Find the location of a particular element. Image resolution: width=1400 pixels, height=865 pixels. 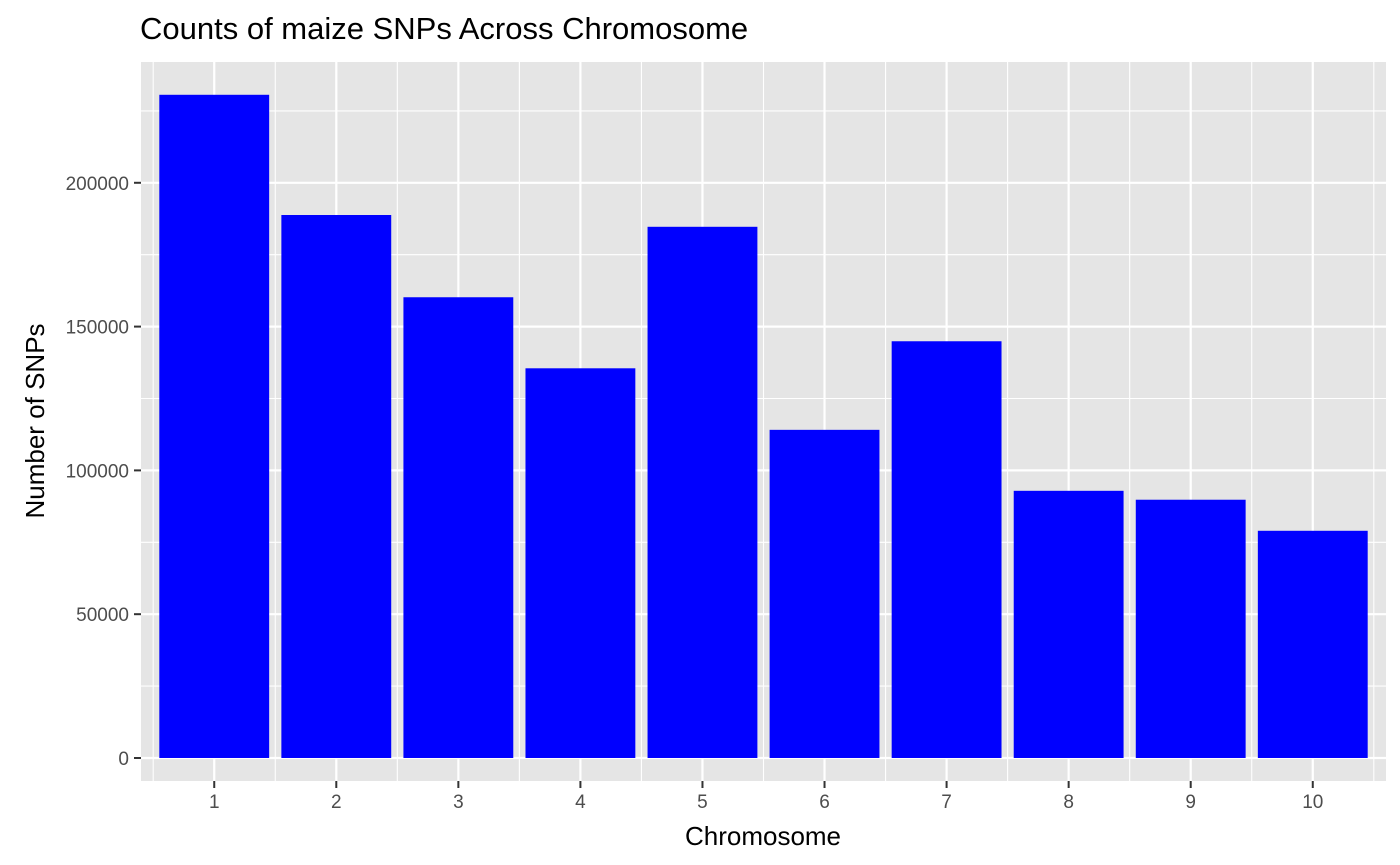

x-tick-label: 10 is located at coordinates (1312, 802).